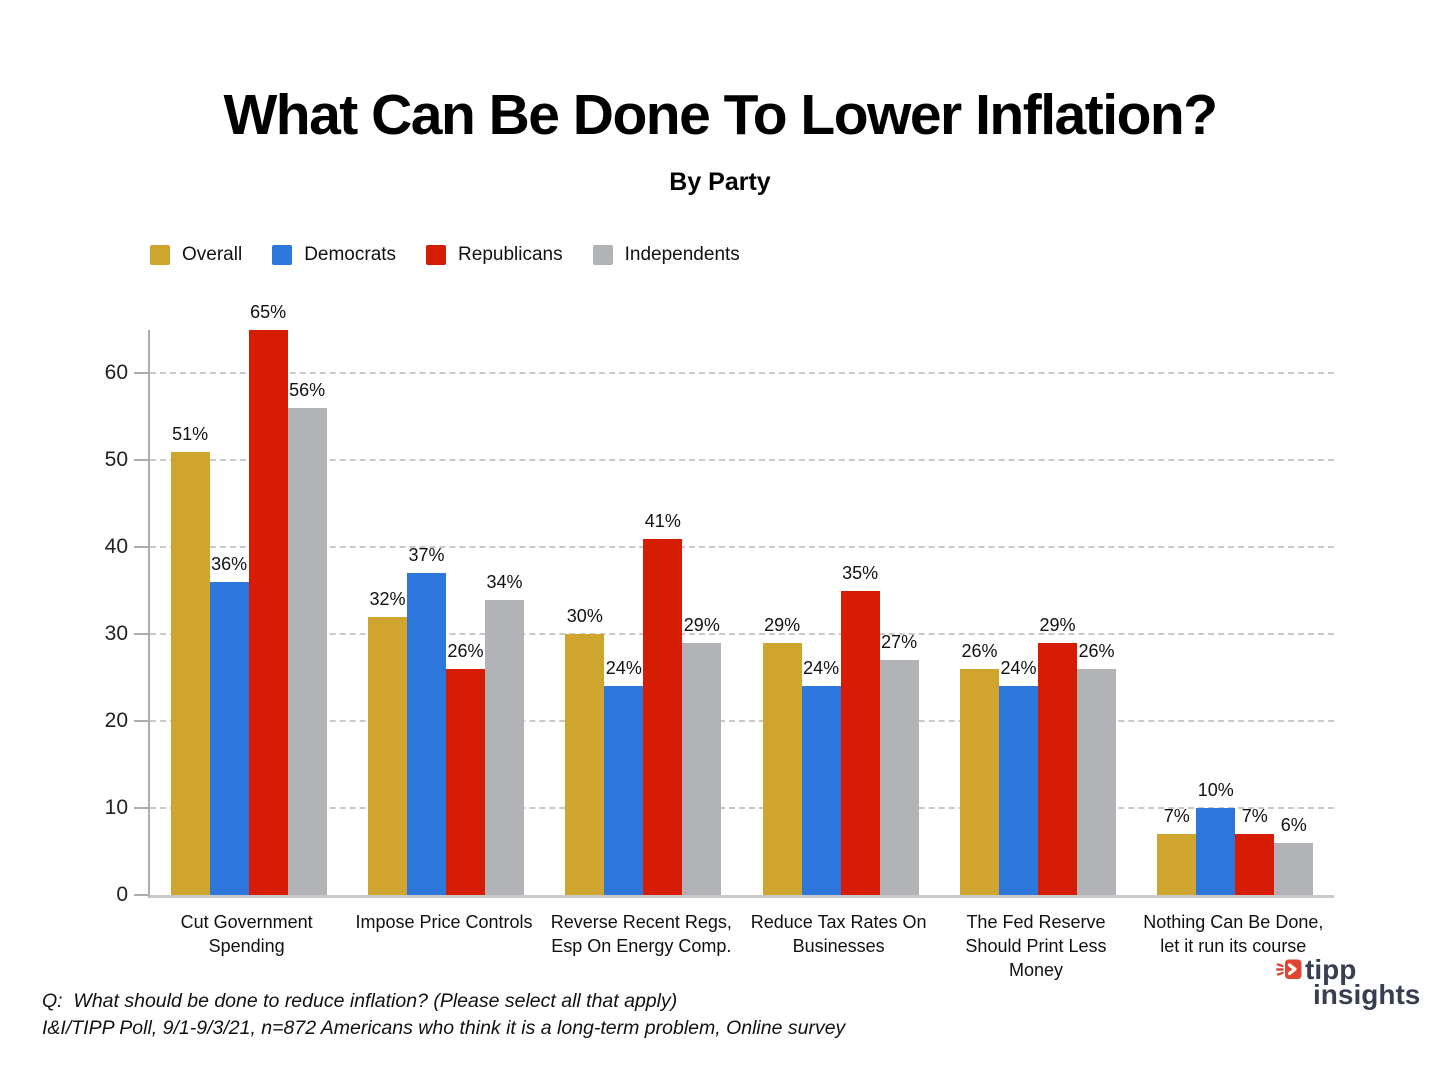  I want to click on y-axis-tick-label: 10, so click(116, 808).